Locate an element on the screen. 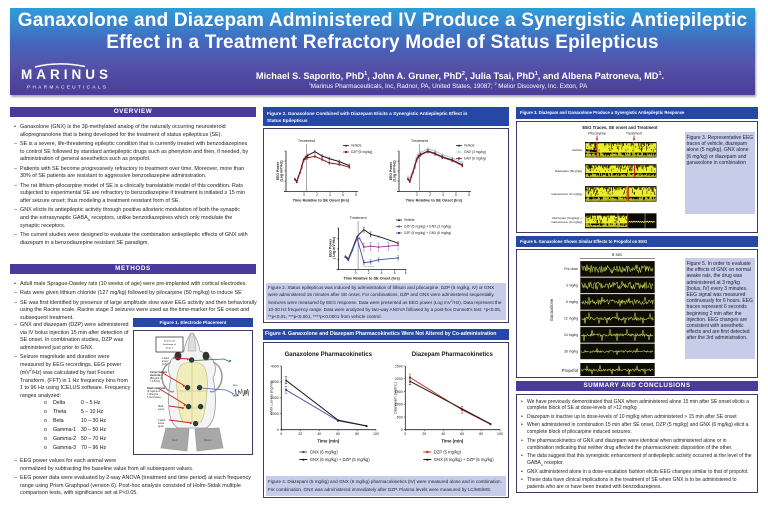  svg-text: ( Log mV²/Hz) is located at coordinates (334, 248).